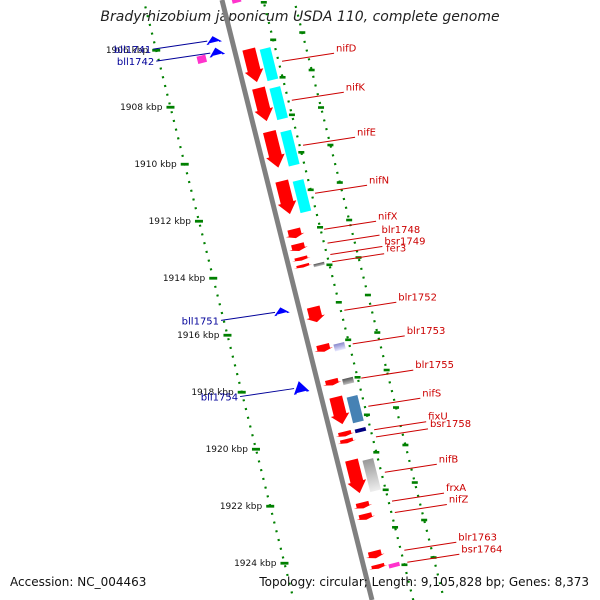 This screenshot has height=600, width=600. I want to click on forward-gene-nifZ-shape, so click(366, 516).